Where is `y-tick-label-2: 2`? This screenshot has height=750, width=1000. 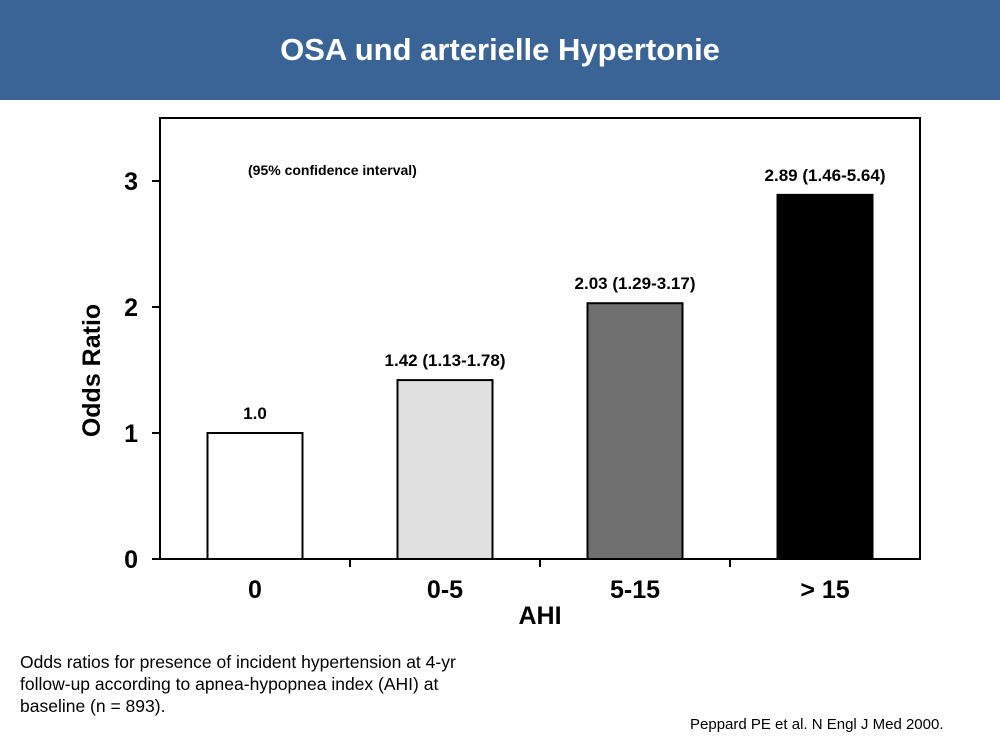 y-tick-label-2: 2 is located at coordinates (131, 308).